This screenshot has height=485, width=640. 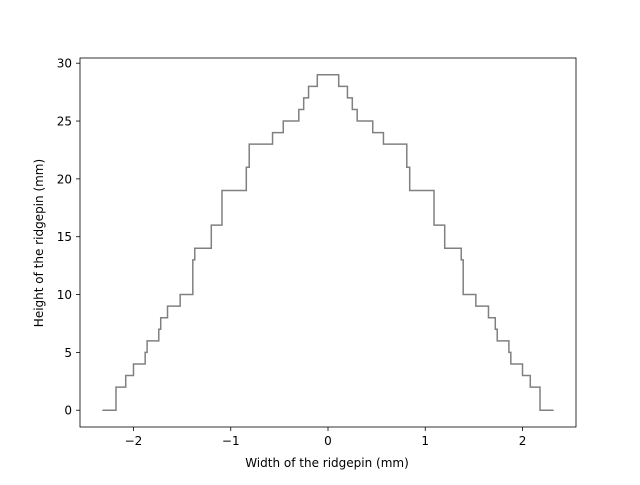 What do you see at coordinates (523, 441) in the screenshot?
I see `x-tick-label: 2` at bounding box center [523, 441].